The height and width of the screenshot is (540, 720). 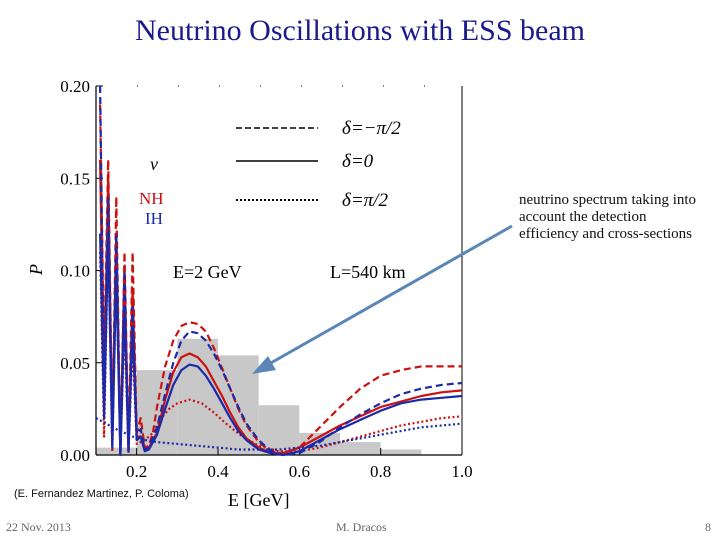 I want to click on footer-page-number: 8, so click(x=708, y=527).